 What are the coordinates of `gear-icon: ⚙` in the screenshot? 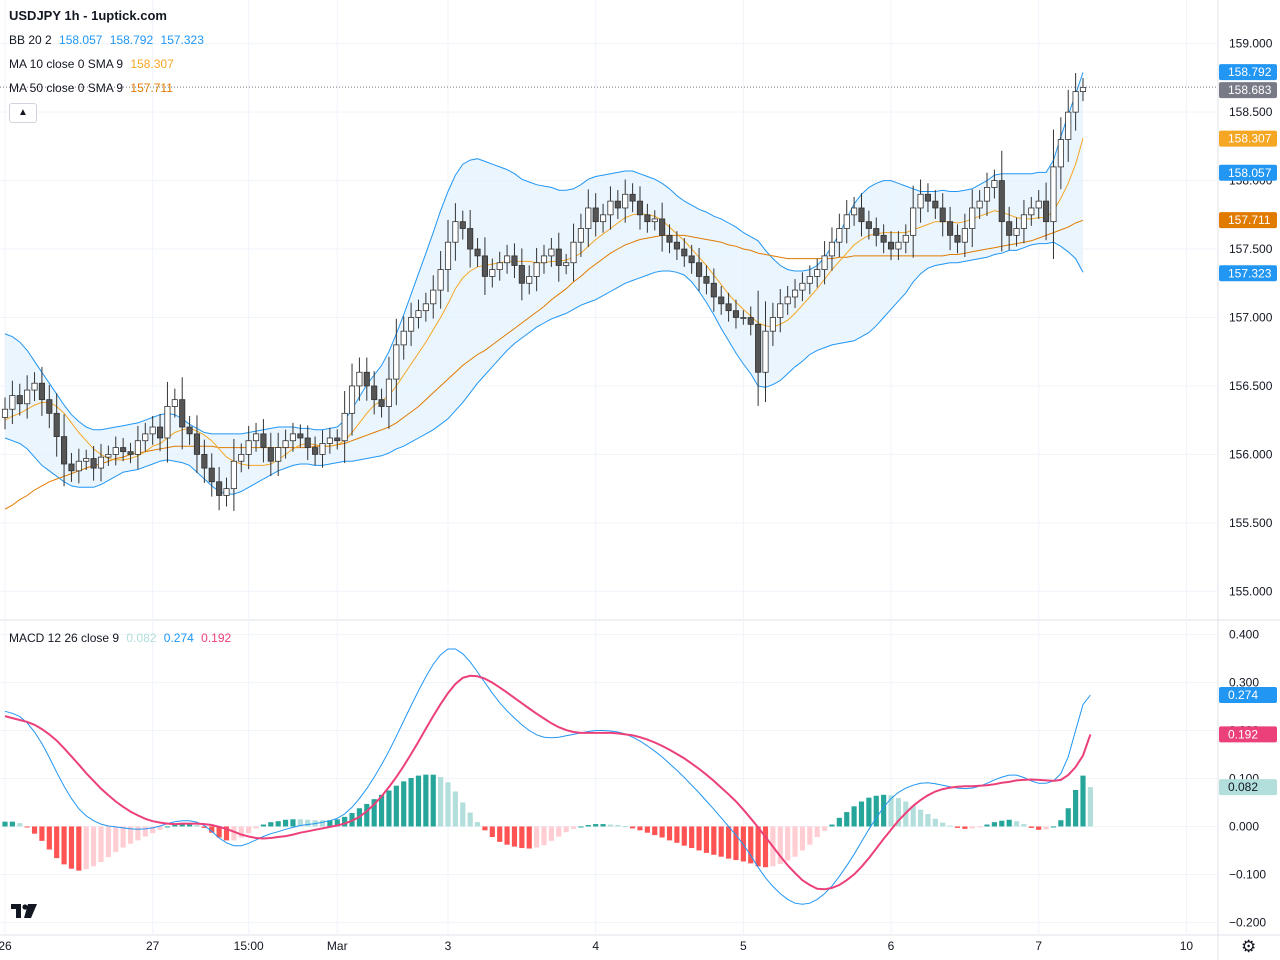 It's located at (1249, 946).